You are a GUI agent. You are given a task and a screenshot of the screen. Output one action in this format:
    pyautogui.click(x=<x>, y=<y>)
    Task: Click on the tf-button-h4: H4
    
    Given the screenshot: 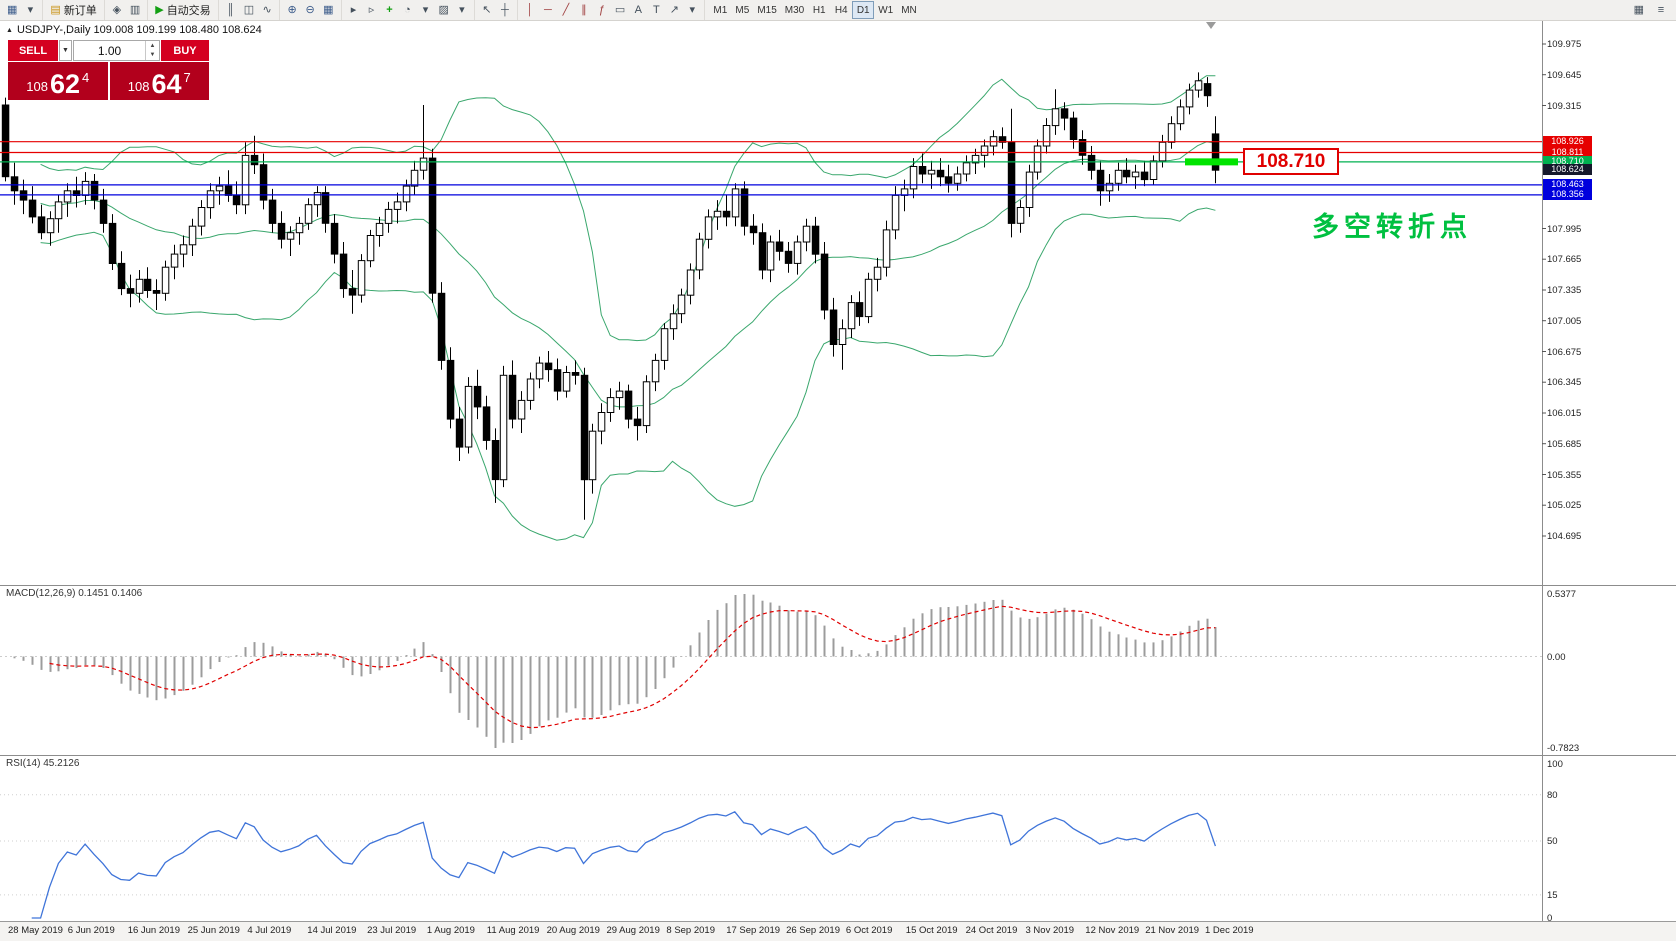 What is the action you would take?
    pyautogui.click(x=841, y=10)
    